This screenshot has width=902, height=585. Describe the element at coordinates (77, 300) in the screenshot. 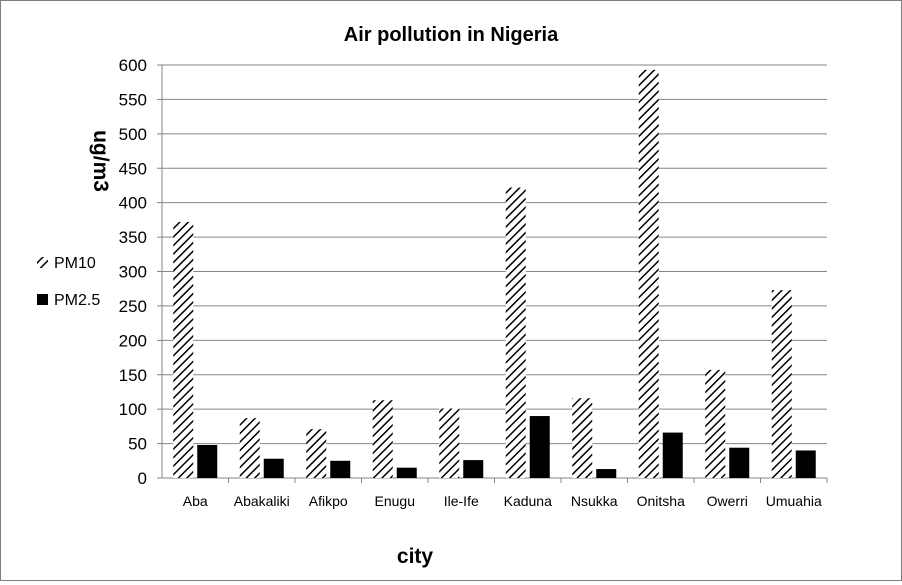

I see `legend-label-pm25: PM2.5` at that location.